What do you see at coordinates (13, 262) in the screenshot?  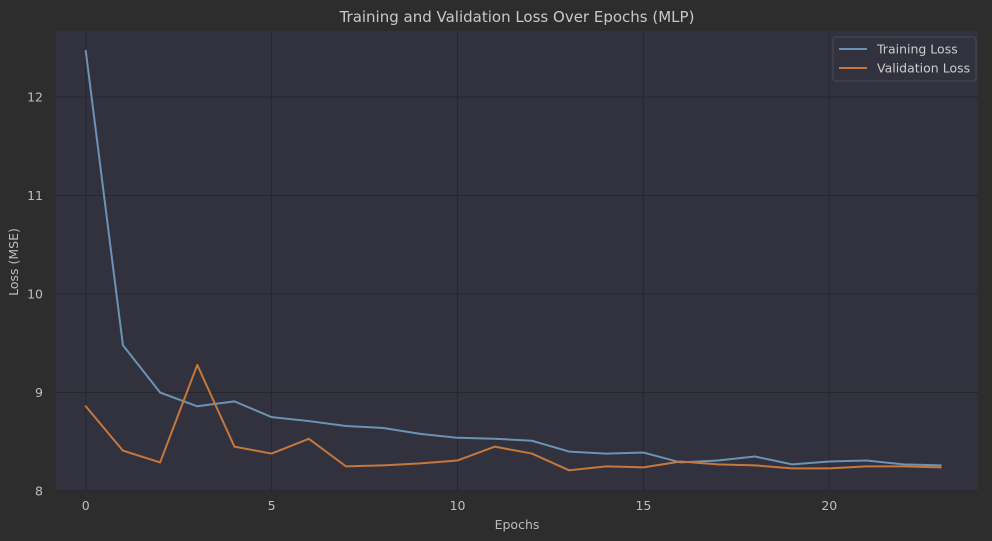 I see `y-axis-label: Loss (MSE)` at bounding box center [13, 262].